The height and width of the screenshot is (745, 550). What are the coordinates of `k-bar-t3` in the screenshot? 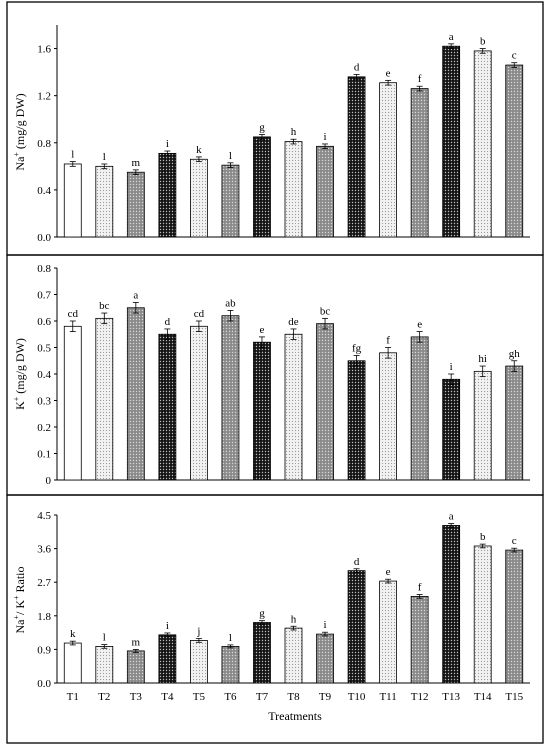 It's located at (135, 394).